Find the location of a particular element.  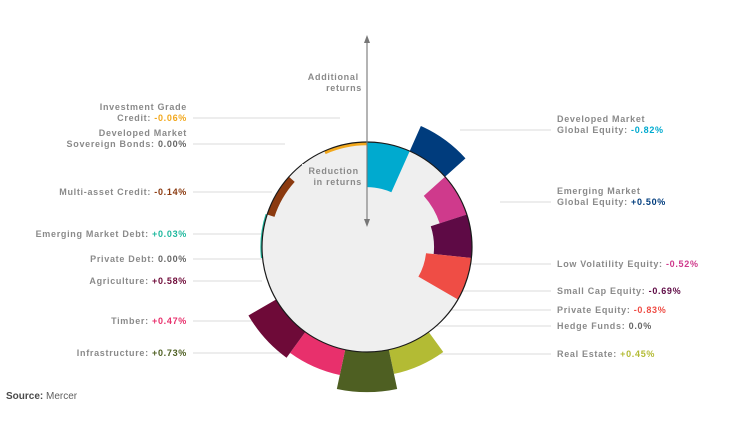

value-emerging-market-debt: +0.03% is located at coordinates (169, 234).